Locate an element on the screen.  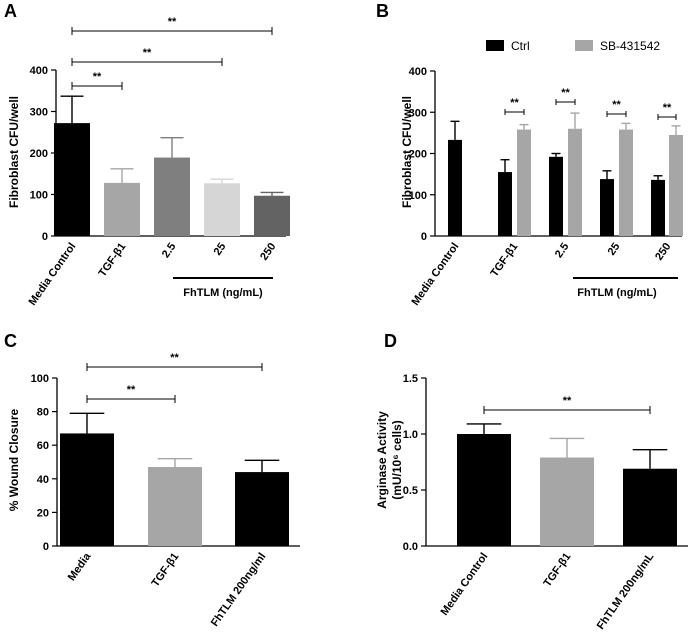
y-tick-label: 0.5 is located at coordinates (410, 491).